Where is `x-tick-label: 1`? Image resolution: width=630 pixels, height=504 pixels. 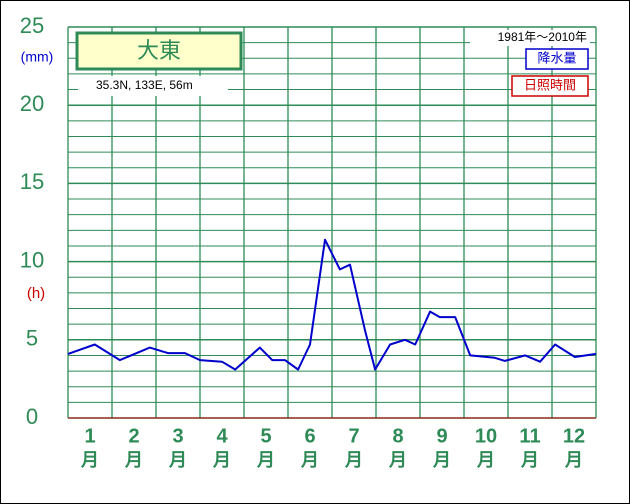 x-tick-label: 1 is located at coordinates (89, 436).